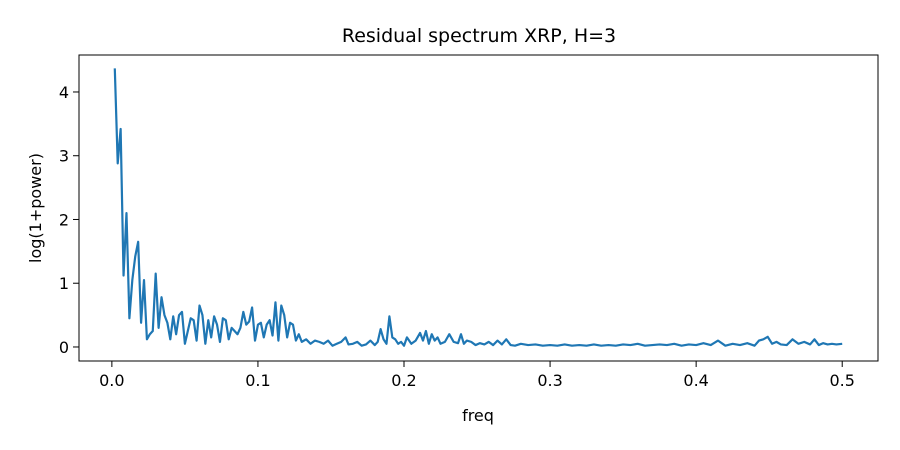 The image size is (900, 450). Describe the element at coordinates (841, 380) in the screenshot. I see `x-tick-label: 0.5` at that location.